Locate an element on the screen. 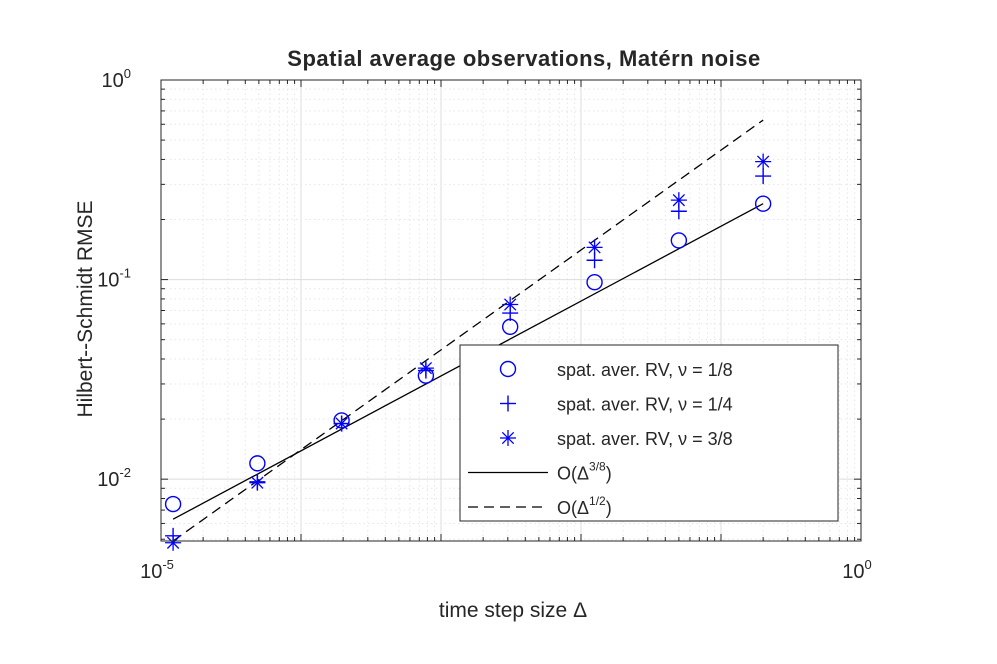 The width and height of the screenshot is (997, 664). legend-label-exponent: 1/2 is located at coordinates (597, 501).